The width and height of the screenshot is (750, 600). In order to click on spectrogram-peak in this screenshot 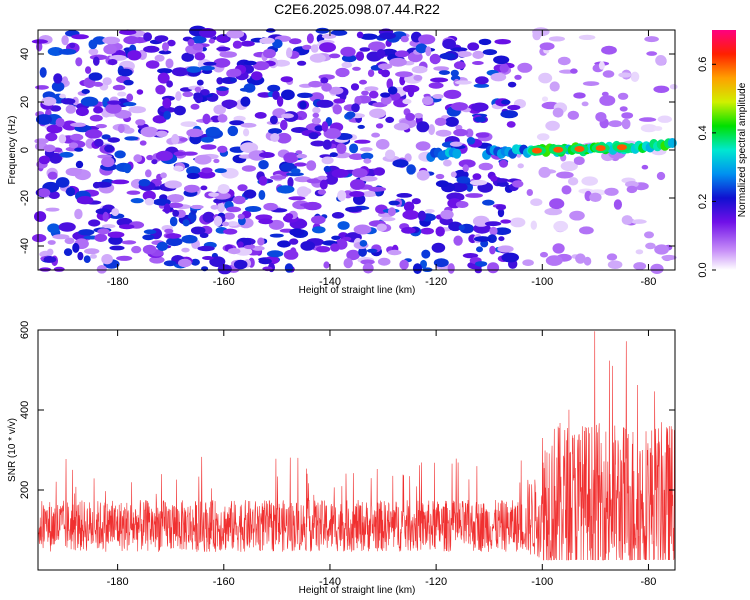, I will do `click(621, 147)`.